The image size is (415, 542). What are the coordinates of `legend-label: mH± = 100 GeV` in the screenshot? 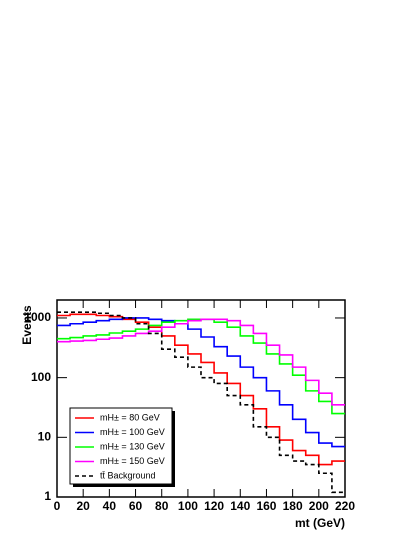 It's located at (132, 432).